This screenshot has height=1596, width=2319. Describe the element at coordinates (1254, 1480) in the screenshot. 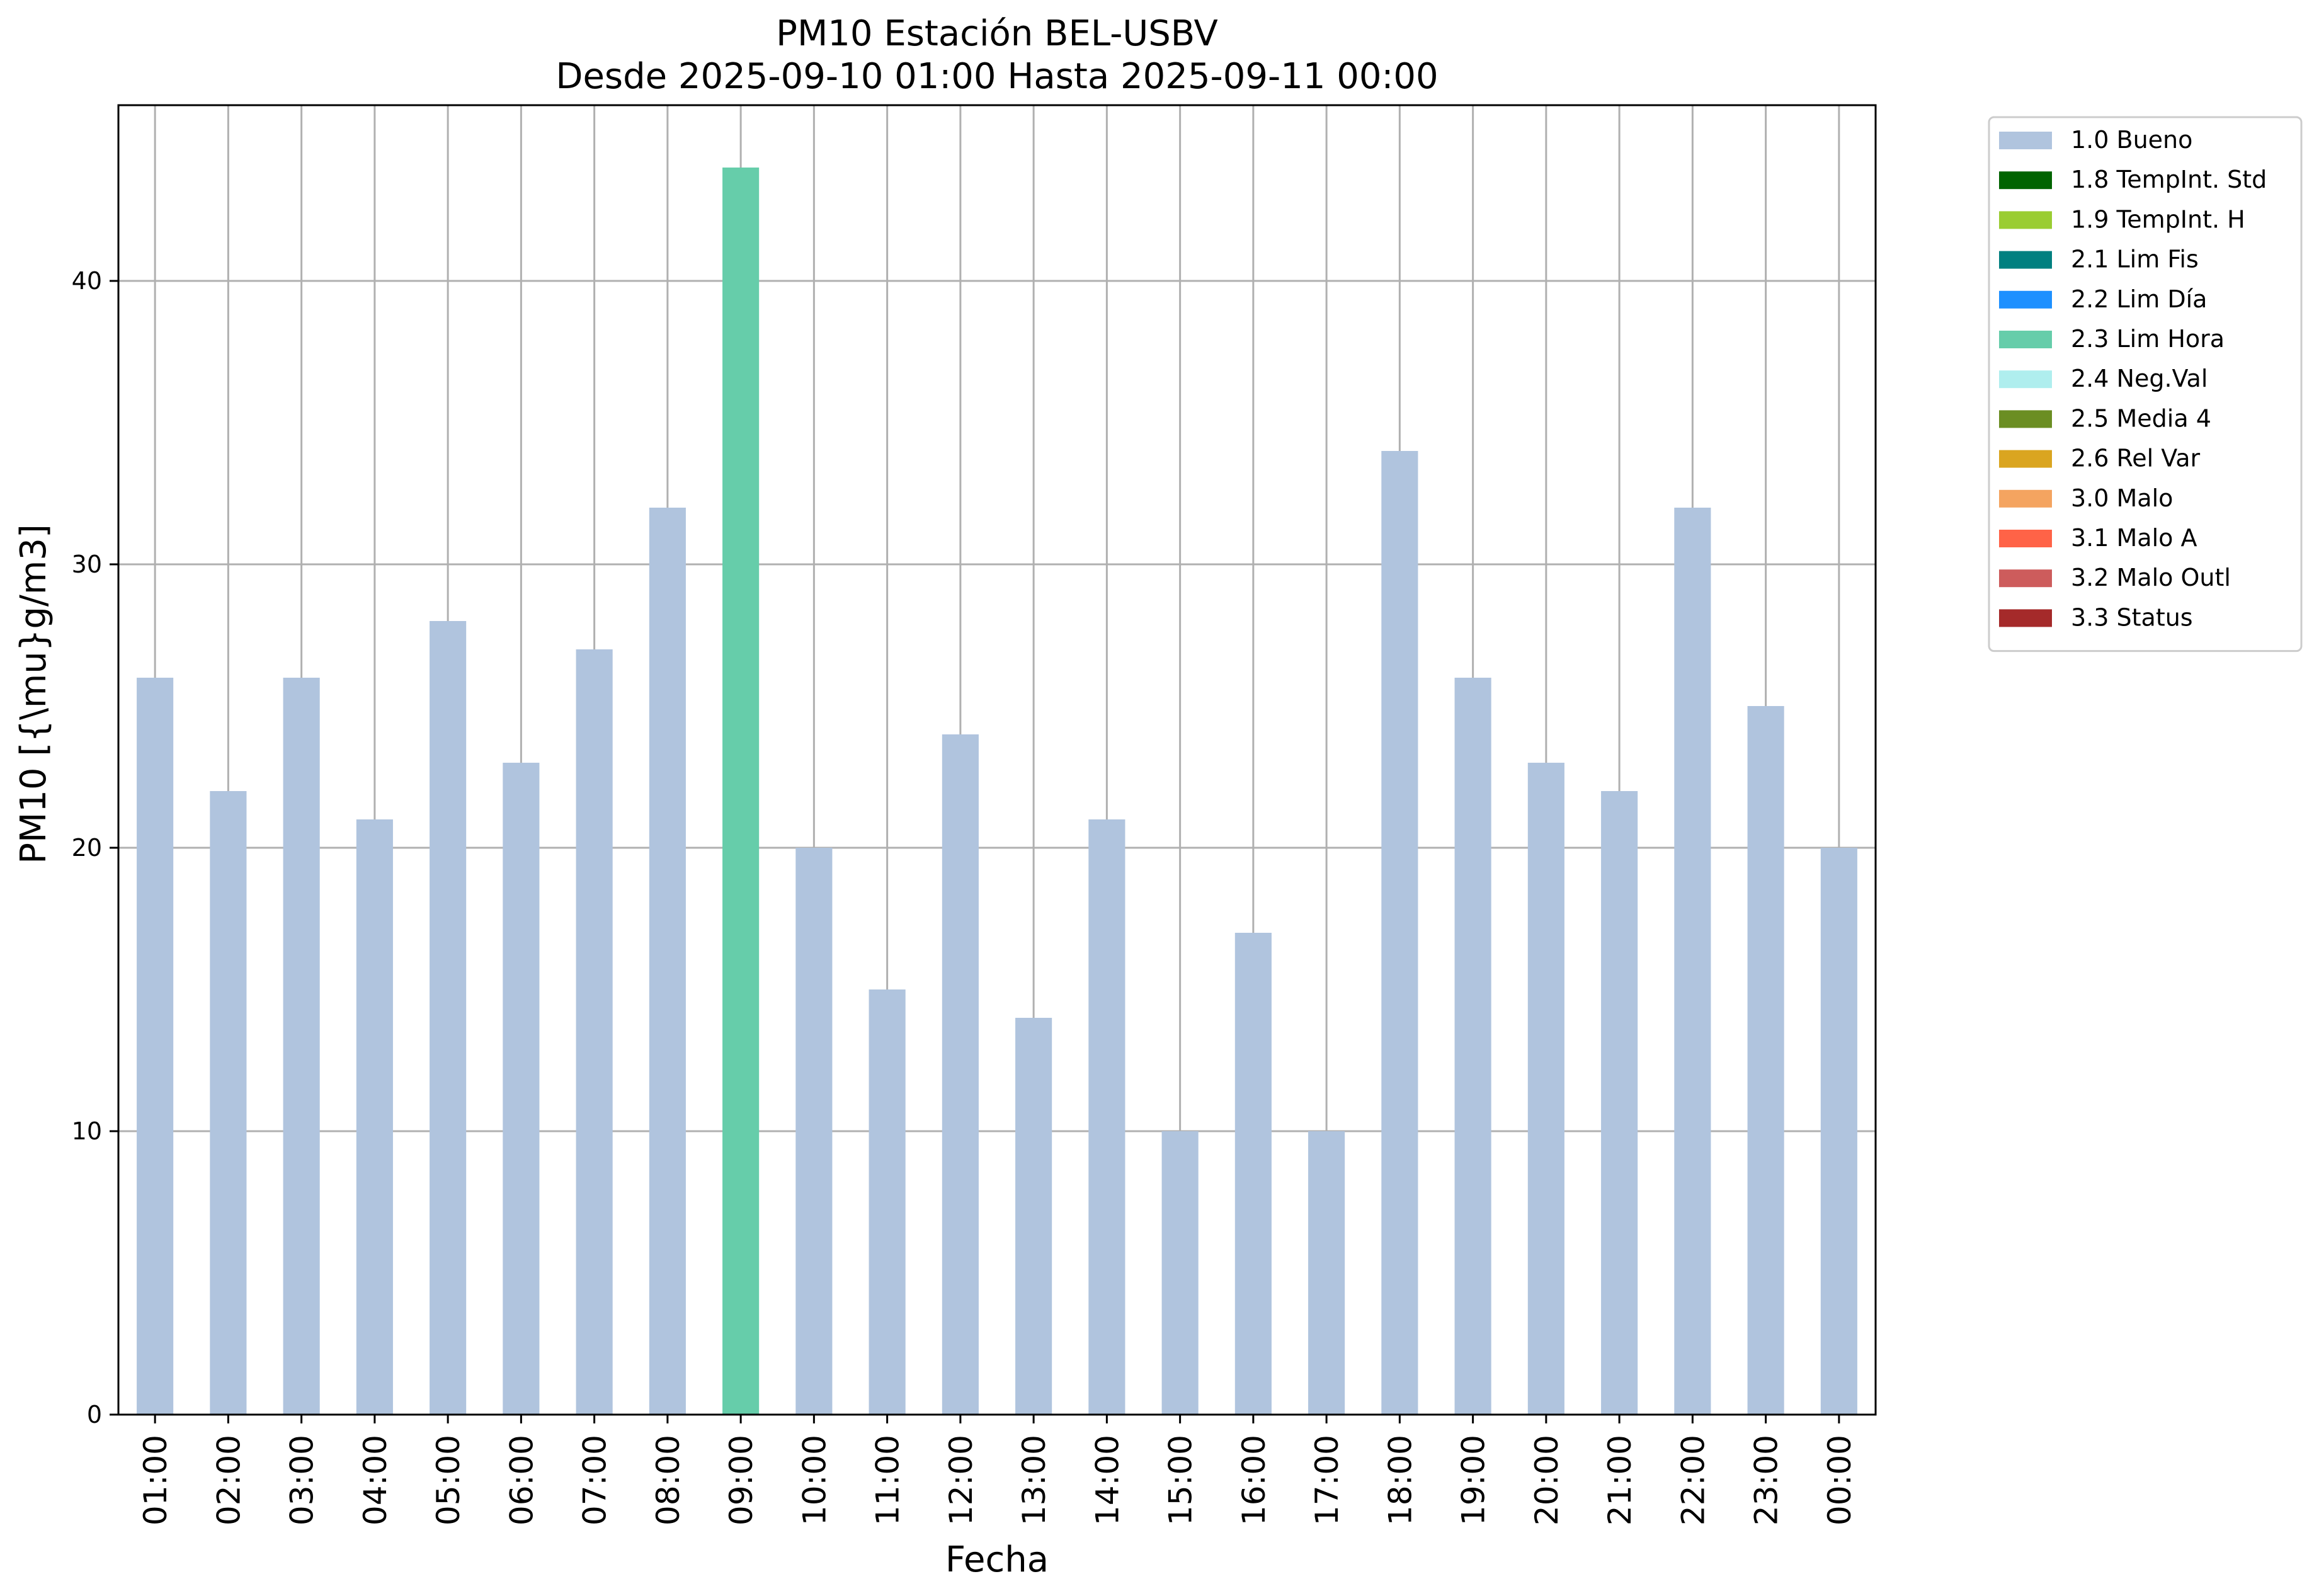

I see `x-tick-label: 16:00` at that location.